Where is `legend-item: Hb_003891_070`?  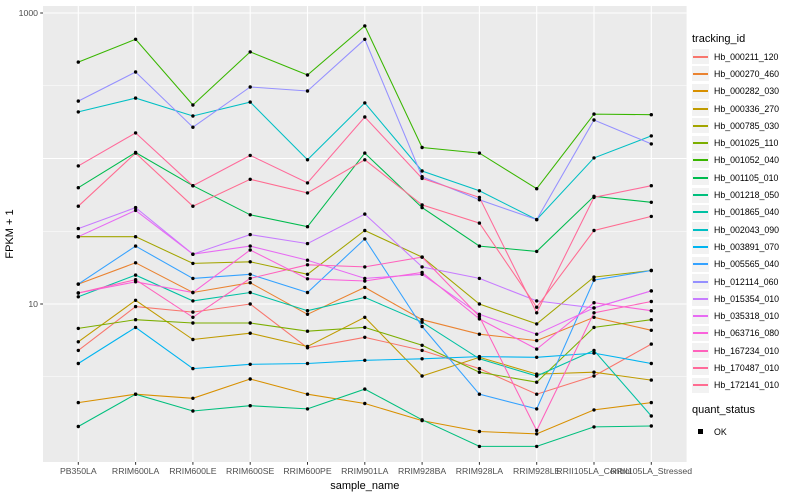
legend-item: Hb_003891_070 is located at coordinates (735, 246).